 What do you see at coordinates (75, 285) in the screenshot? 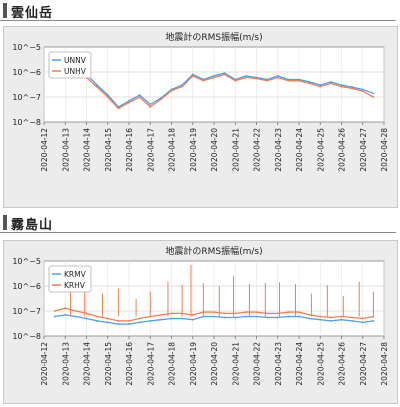
I see `legend-label: KRHV` at bounding box center [75, 285].